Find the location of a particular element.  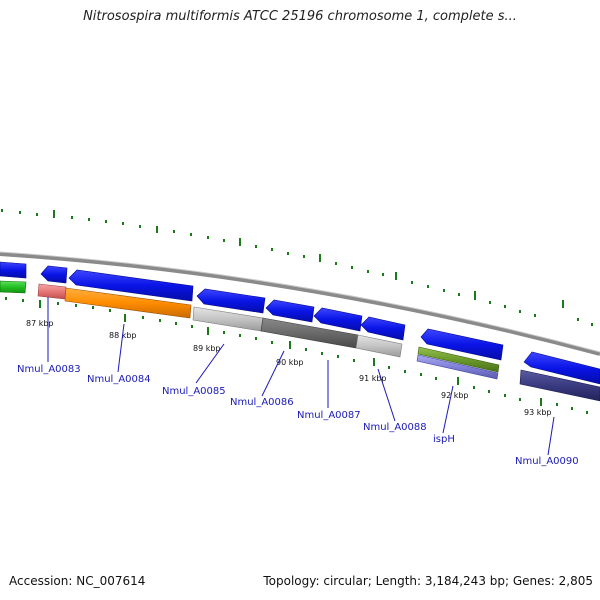

gene-label: Nmul_A0090 is located at coordinates (547, 461).